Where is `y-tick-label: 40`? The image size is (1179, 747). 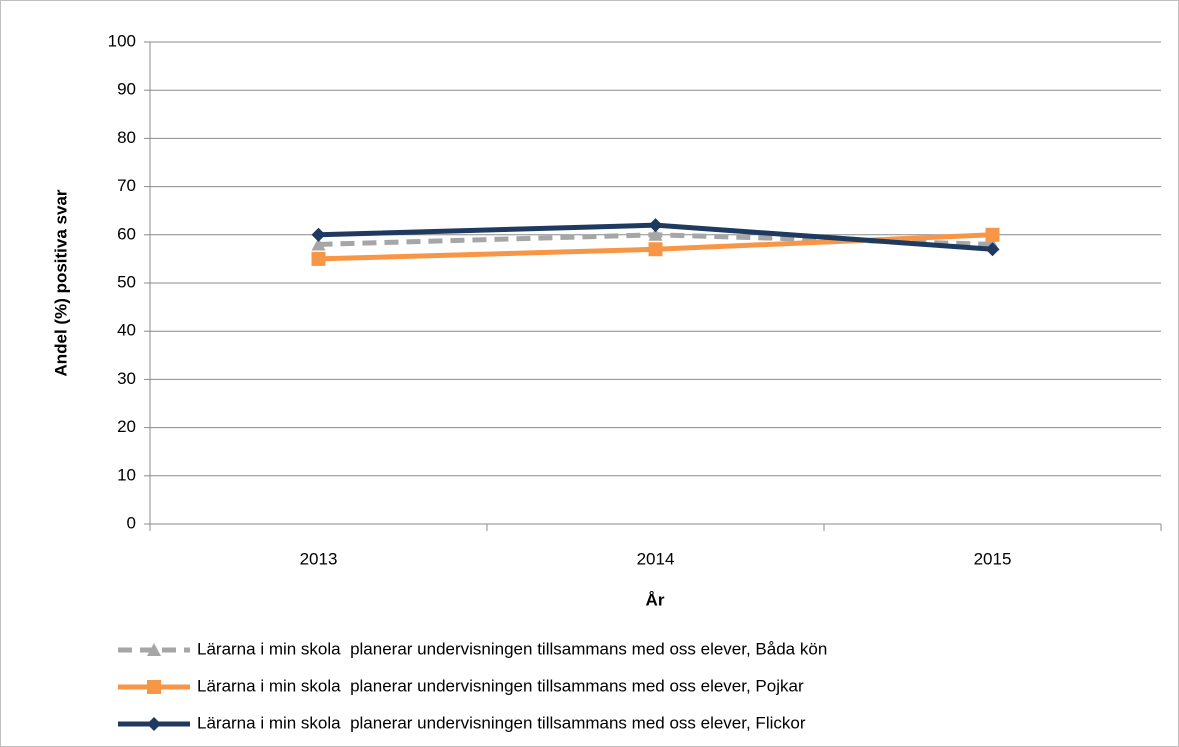
y-tick-label: 40 is located at coordinates (126, 330).